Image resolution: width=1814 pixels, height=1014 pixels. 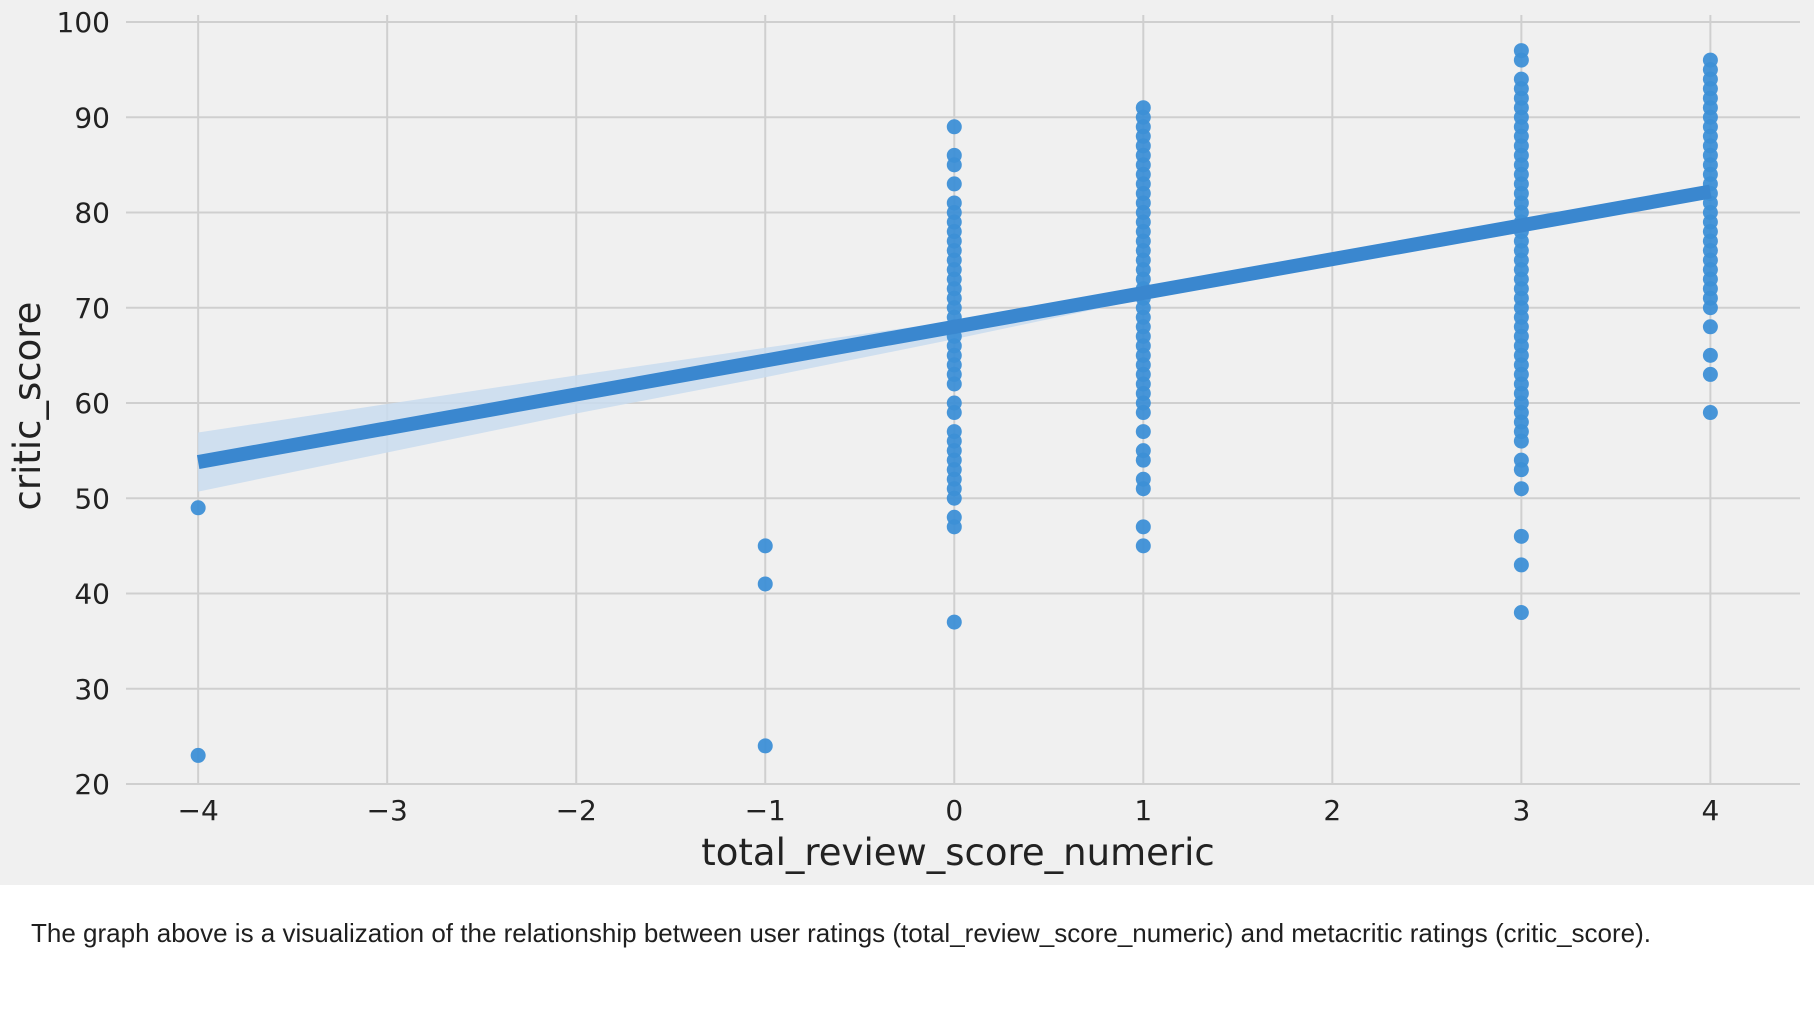 What do you see at coordinates (198, 810) in the screenshot?
I see `x-tick-label: −4` at bounding box center [198, 810].